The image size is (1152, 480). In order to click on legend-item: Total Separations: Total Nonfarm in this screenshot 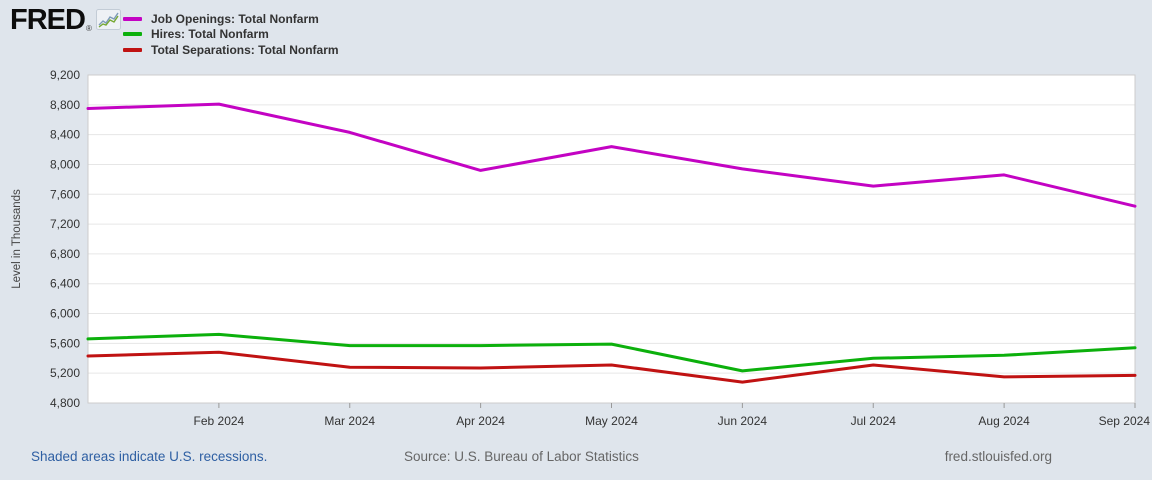, I will do `click(231, 50)`.